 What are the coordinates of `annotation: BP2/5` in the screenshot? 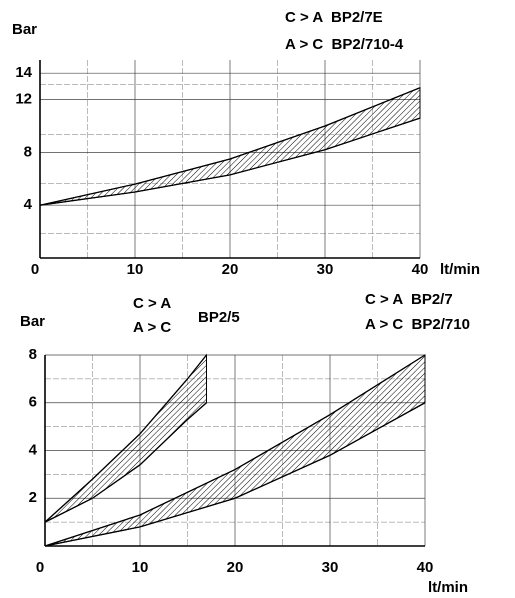 It's located at (219, 317).